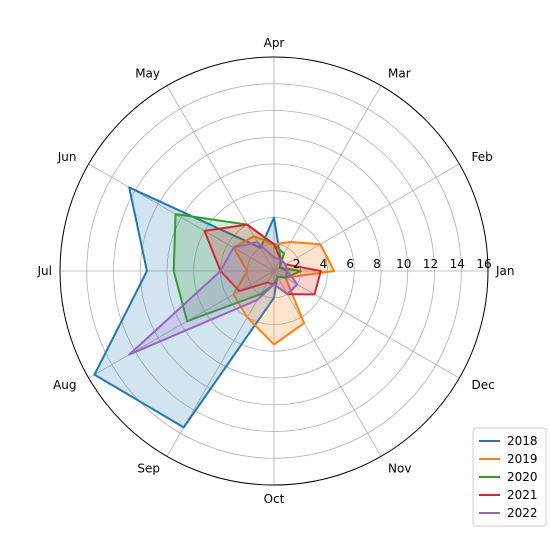 The image size is (550, 546). Describe the element at coordinates (147, 74) in the screenshot. I see `category-label-may: May` at that location.